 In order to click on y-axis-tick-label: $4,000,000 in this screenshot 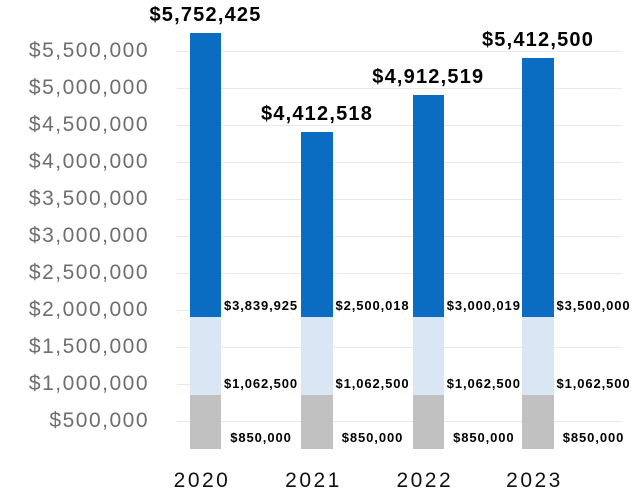, I will do `click(88, 162)`.